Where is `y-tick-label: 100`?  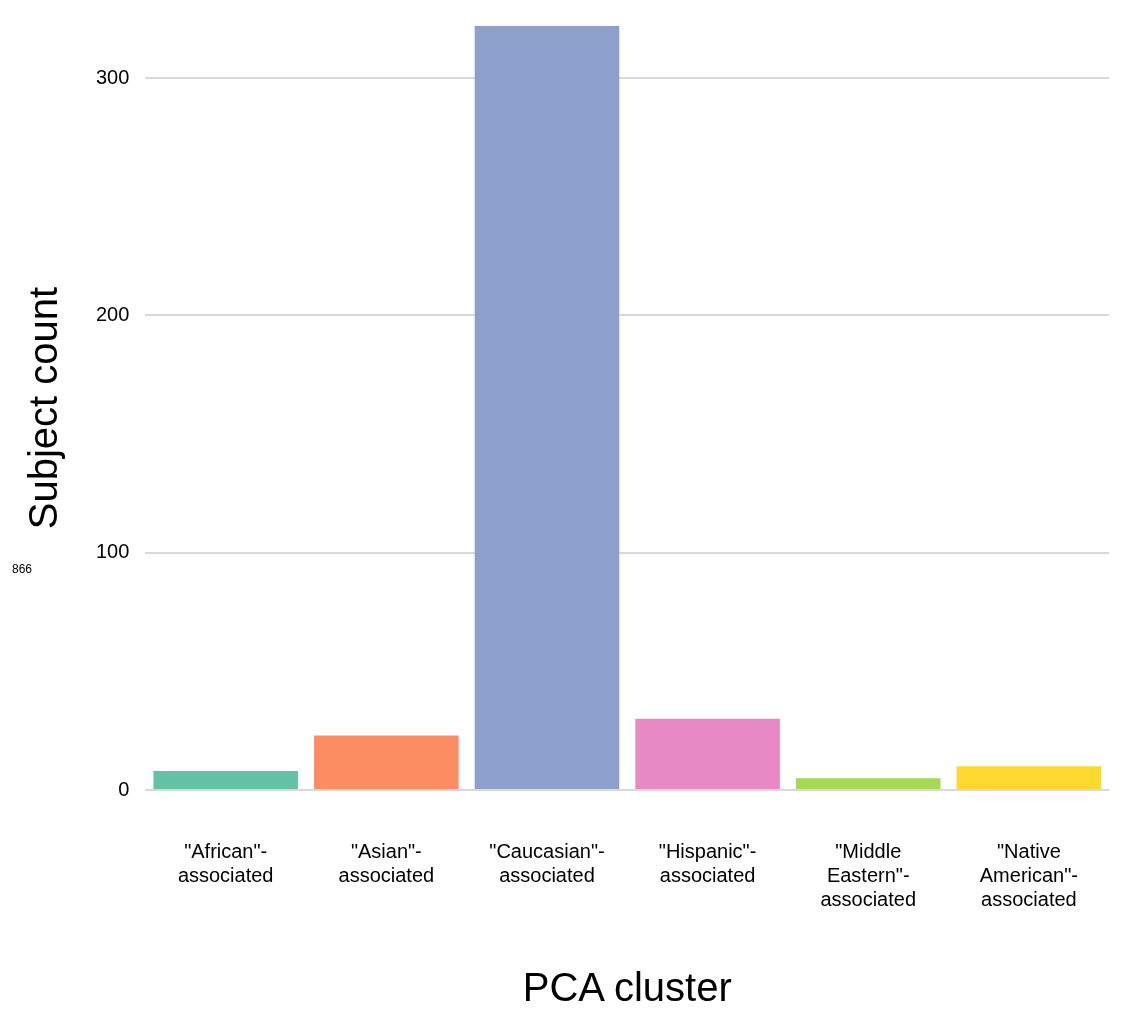
y-tick-label: 100 is located at coordinates (112, 551).